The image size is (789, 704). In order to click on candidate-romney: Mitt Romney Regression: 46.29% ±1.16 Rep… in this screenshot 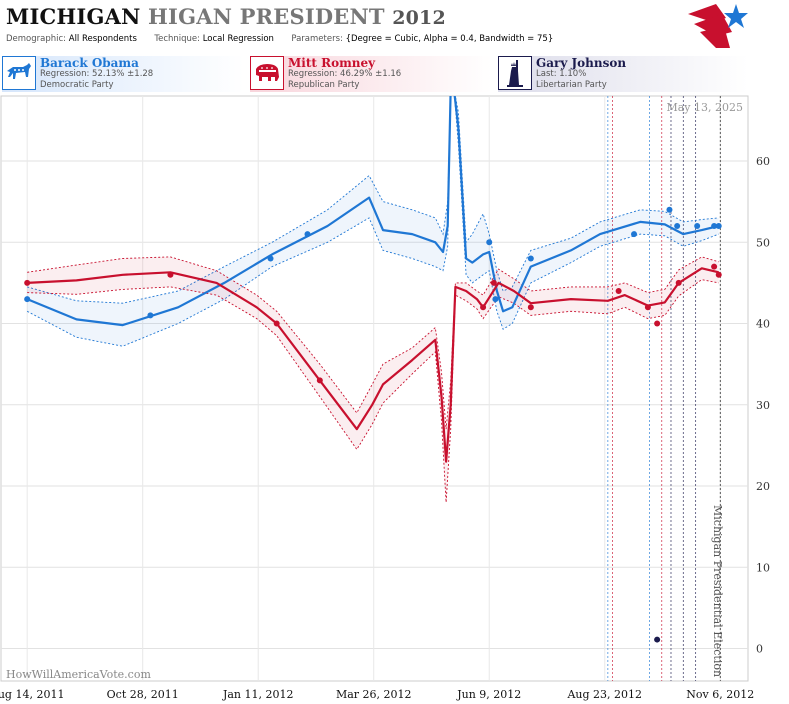, I will do `click(371, 74)`.